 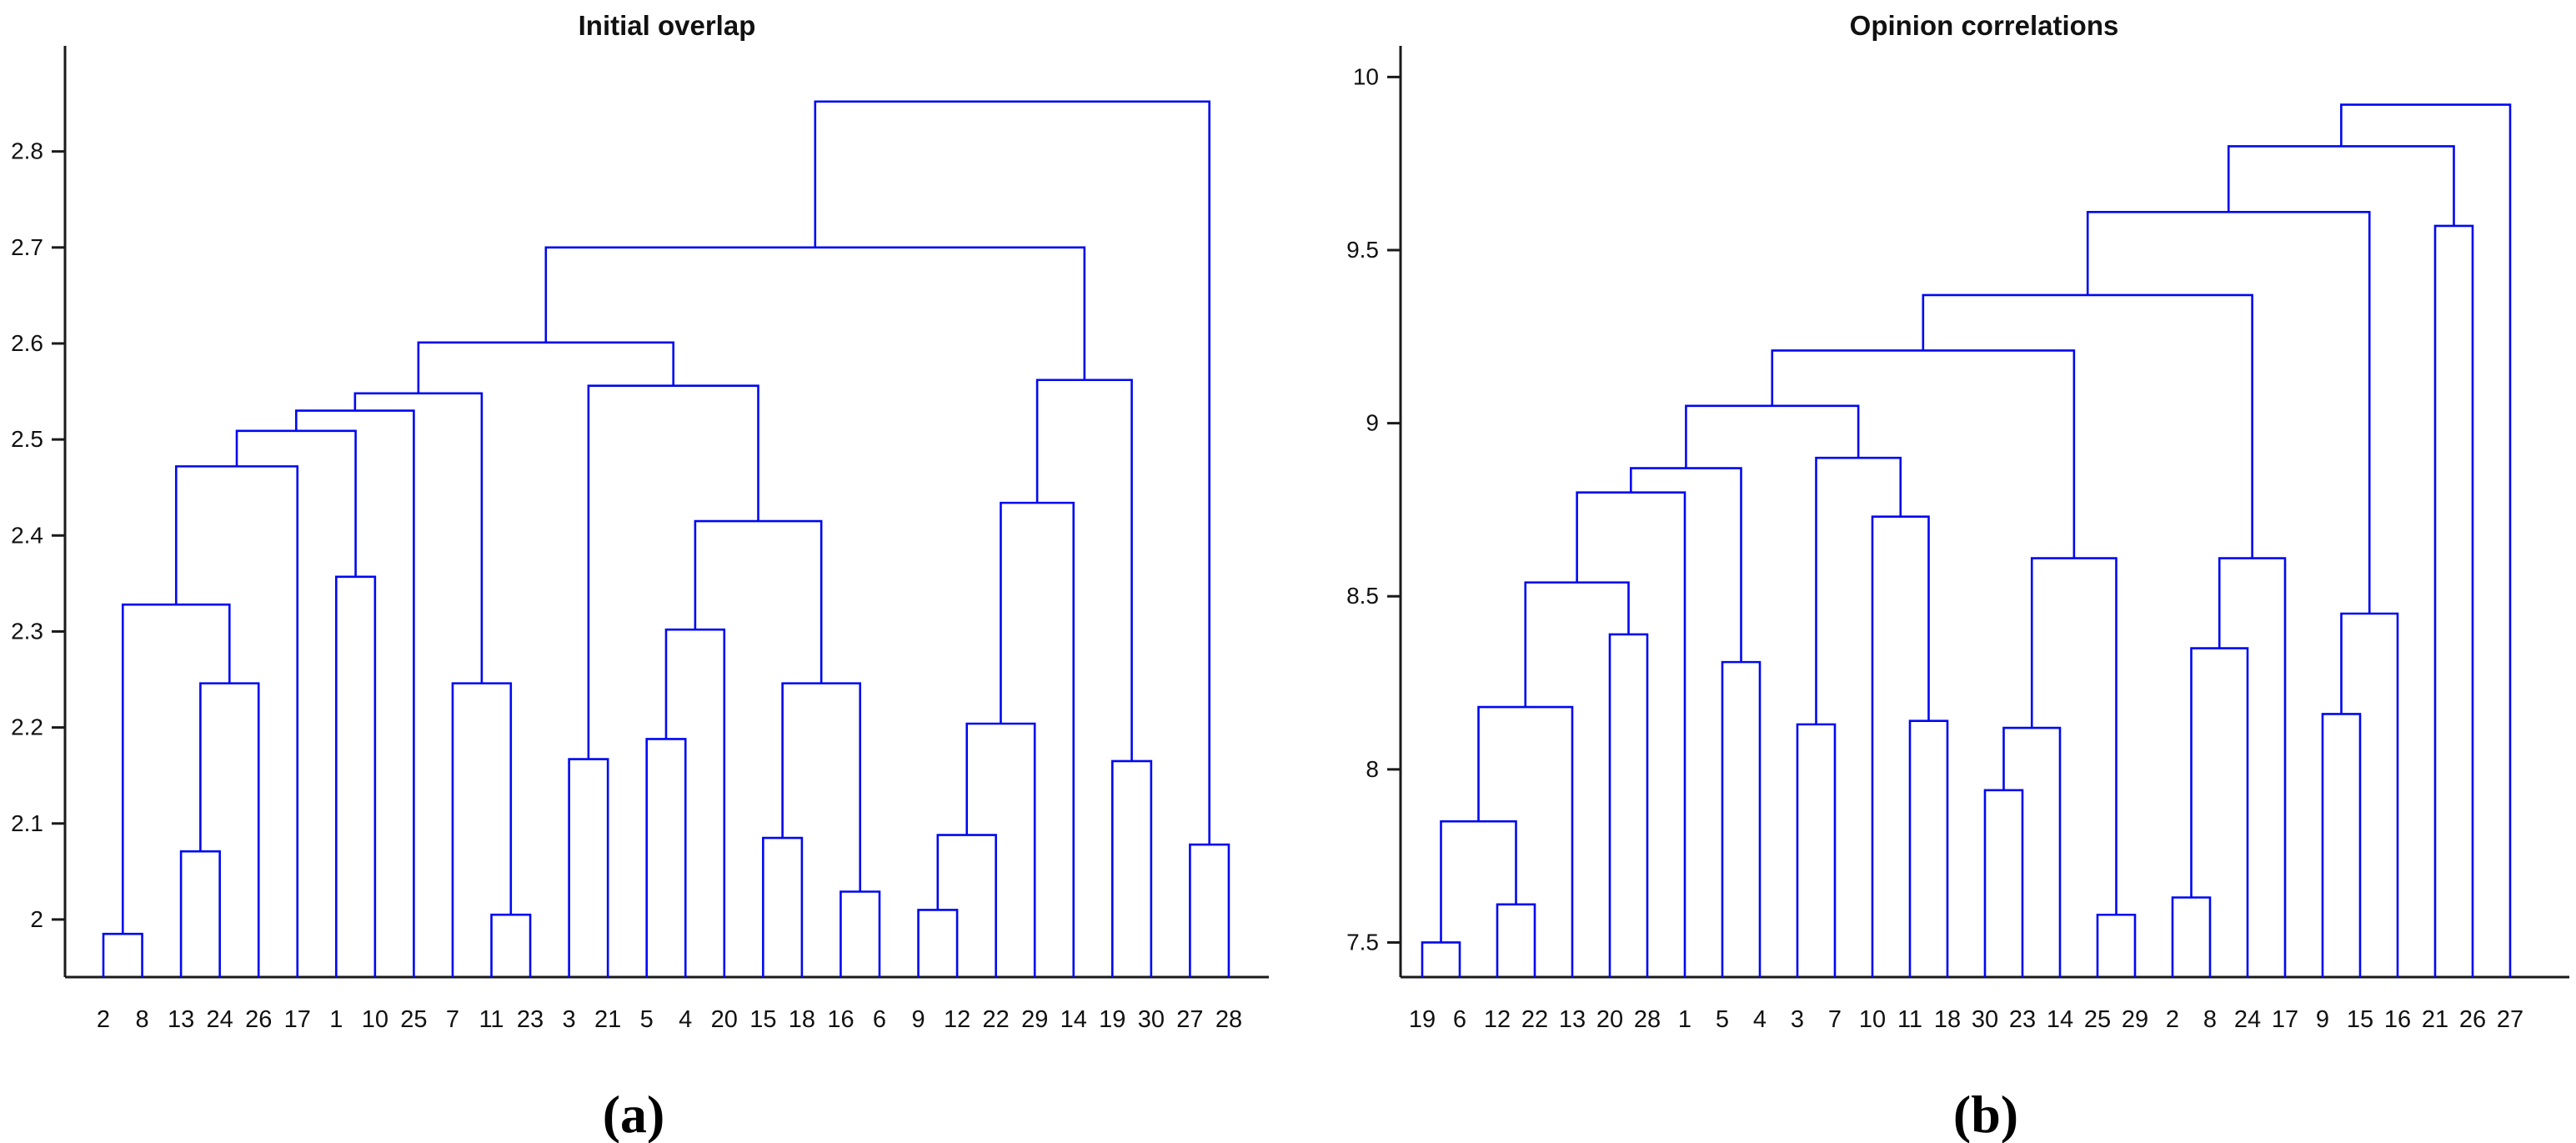 I want to click on leaf-label: 12, so click(x=1497, y=1019).